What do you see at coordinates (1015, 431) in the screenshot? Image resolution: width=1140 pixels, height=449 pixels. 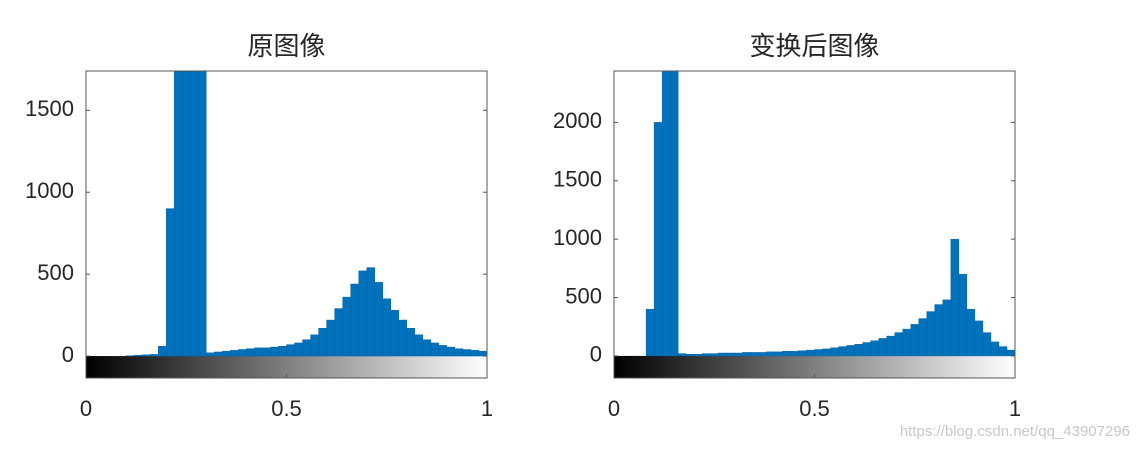 I see `watermark: https://blog.csdn.net/qq_43907296` at bounding box center [1015, 431].